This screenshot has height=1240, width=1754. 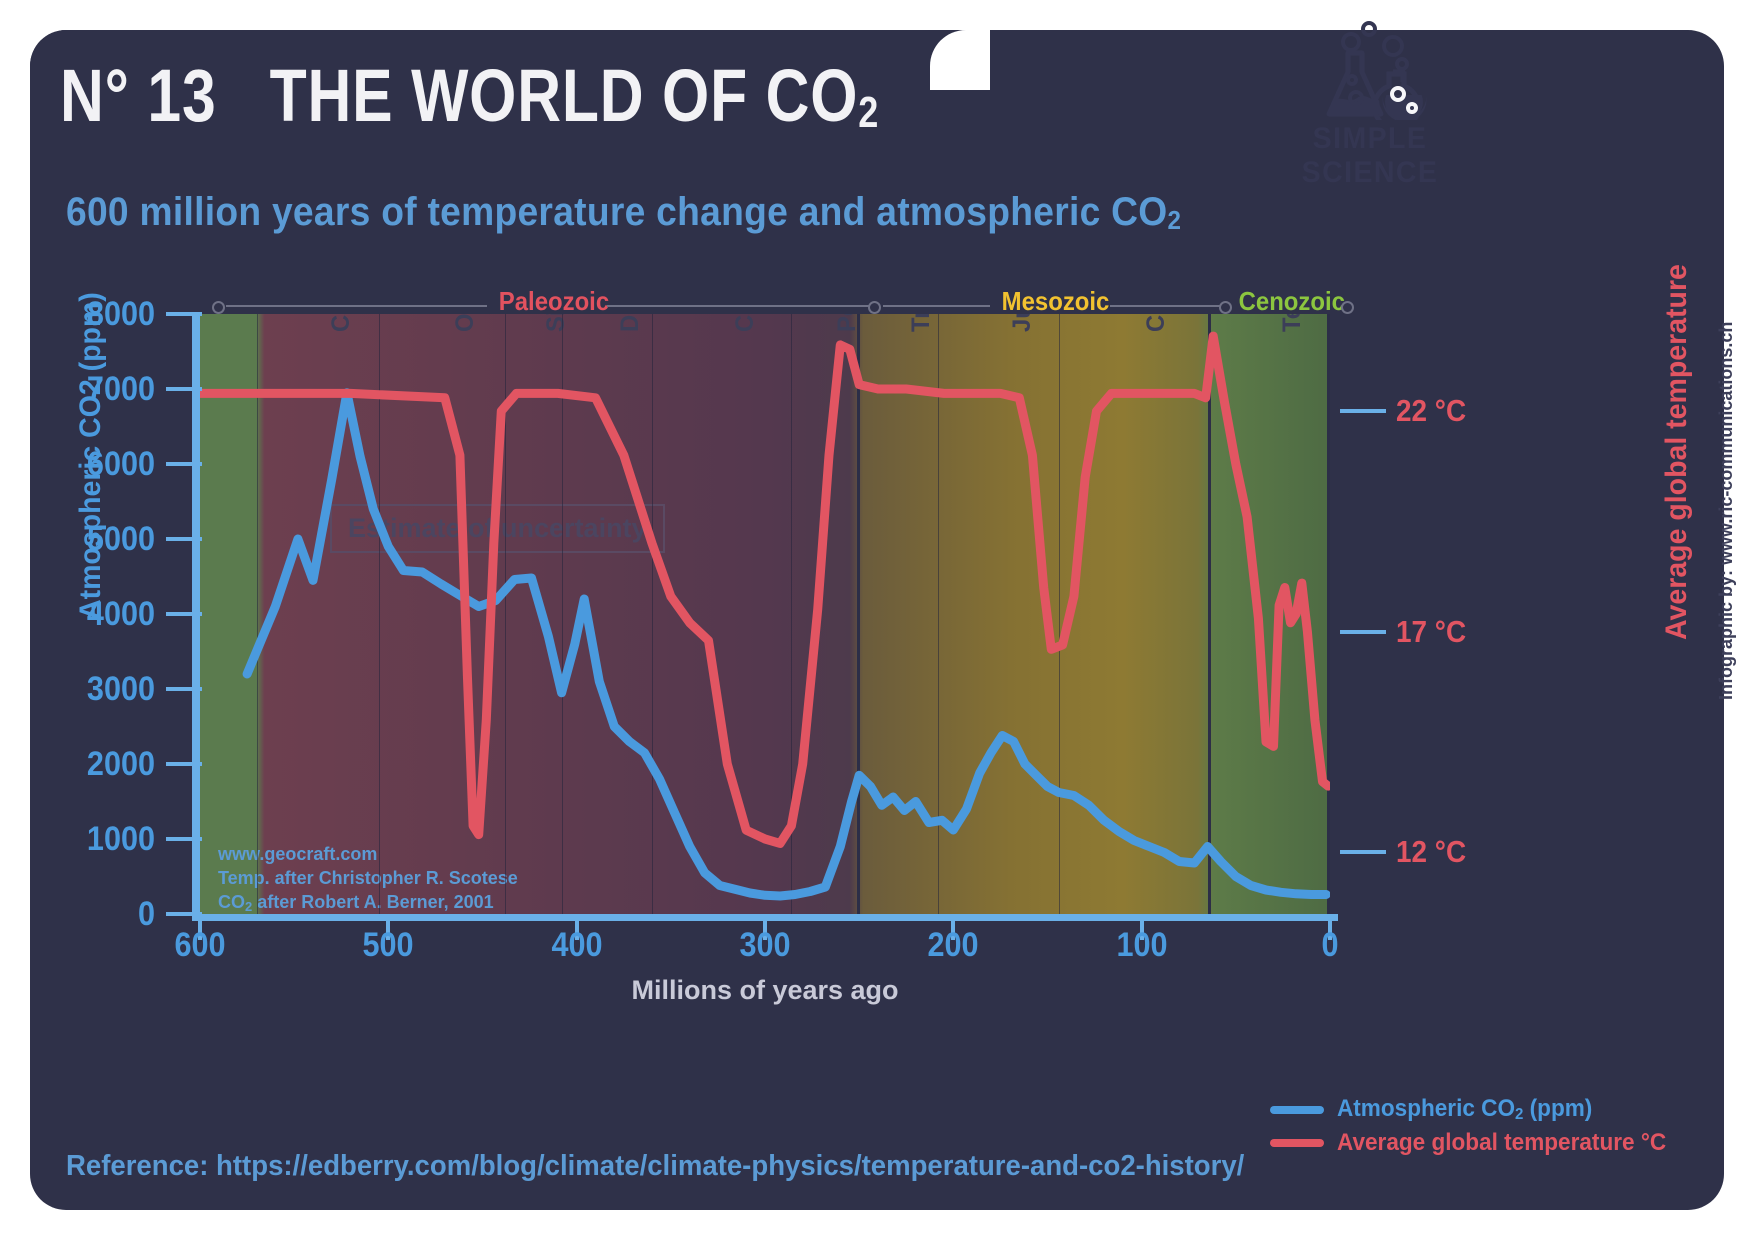 I want to click on credit-berner: CO2 after Robert A. Berner, 2001, so click(x=356, y=903).